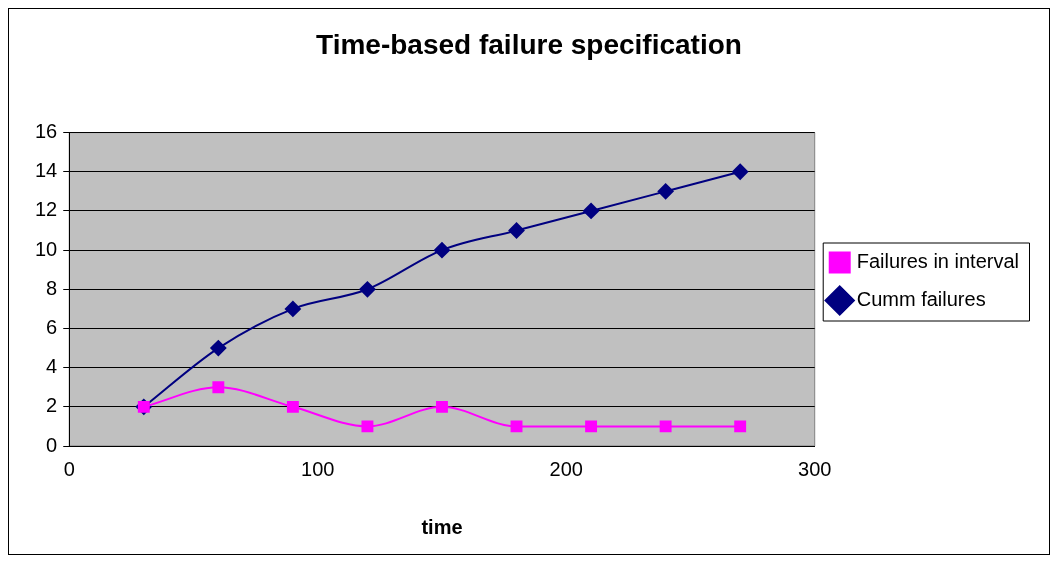 Image resolution: width=1063 pixels, height=563 pixels. Describe the element at coordinates (46, 248) in the screenshot. I see `y-tick-label: 10` at that location.